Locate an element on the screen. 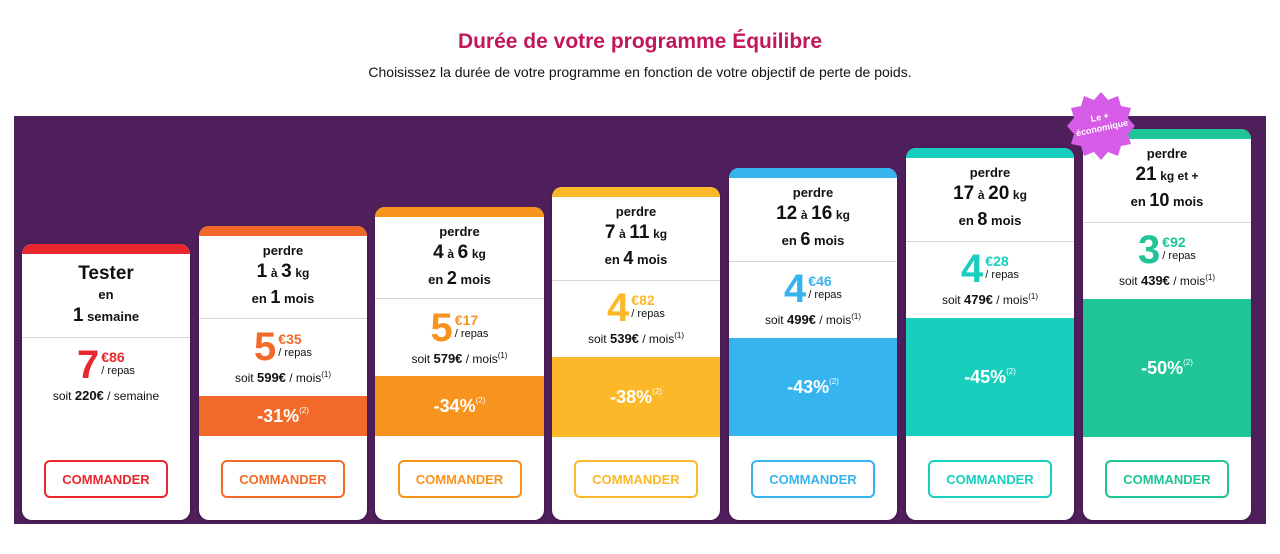  discount-badge: -45% (2) is located at coordinates (990, 377).